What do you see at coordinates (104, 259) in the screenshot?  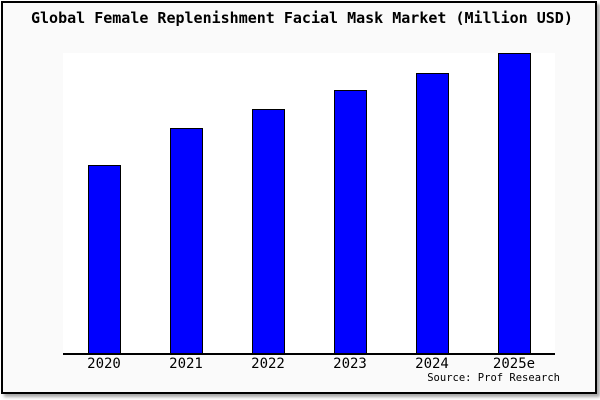 I see `bar-2020` at bounding box center [104, 259].